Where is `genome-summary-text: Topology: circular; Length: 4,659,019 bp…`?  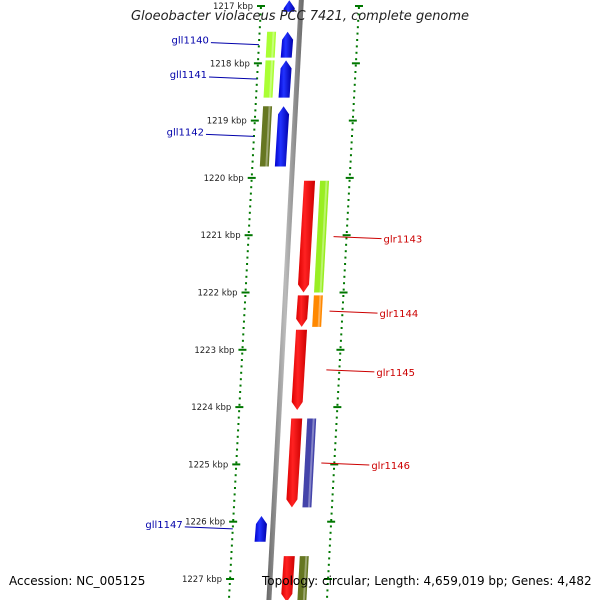
genome-summary-text: Topology: circular; Length: 4,659,019 bp… is located at coordinates (427, 581).